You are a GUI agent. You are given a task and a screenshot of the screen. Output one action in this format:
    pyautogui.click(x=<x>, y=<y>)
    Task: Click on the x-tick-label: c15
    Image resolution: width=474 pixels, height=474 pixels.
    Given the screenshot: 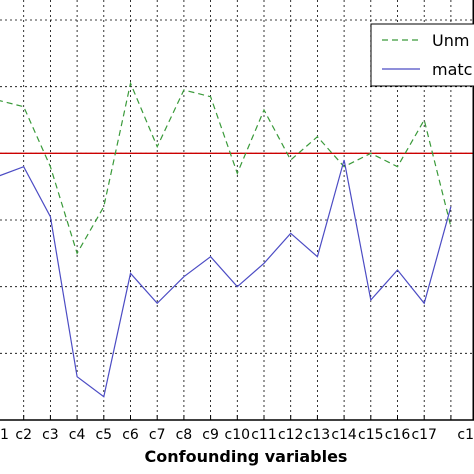 What is the action you would take?
    pyautogui.click(x=371, y=435)
    